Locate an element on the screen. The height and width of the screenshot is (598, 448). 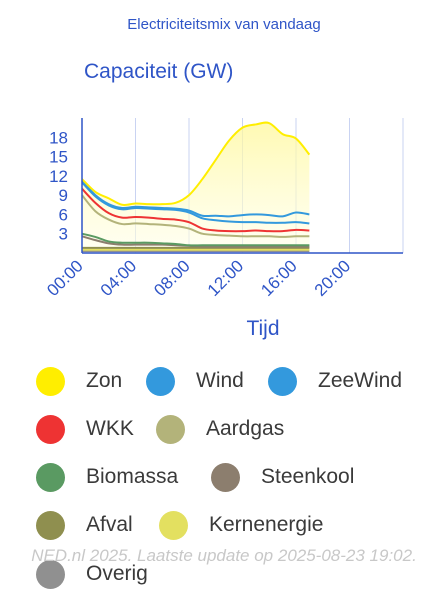
series-line-wkk is located at coordinates (195, 210).